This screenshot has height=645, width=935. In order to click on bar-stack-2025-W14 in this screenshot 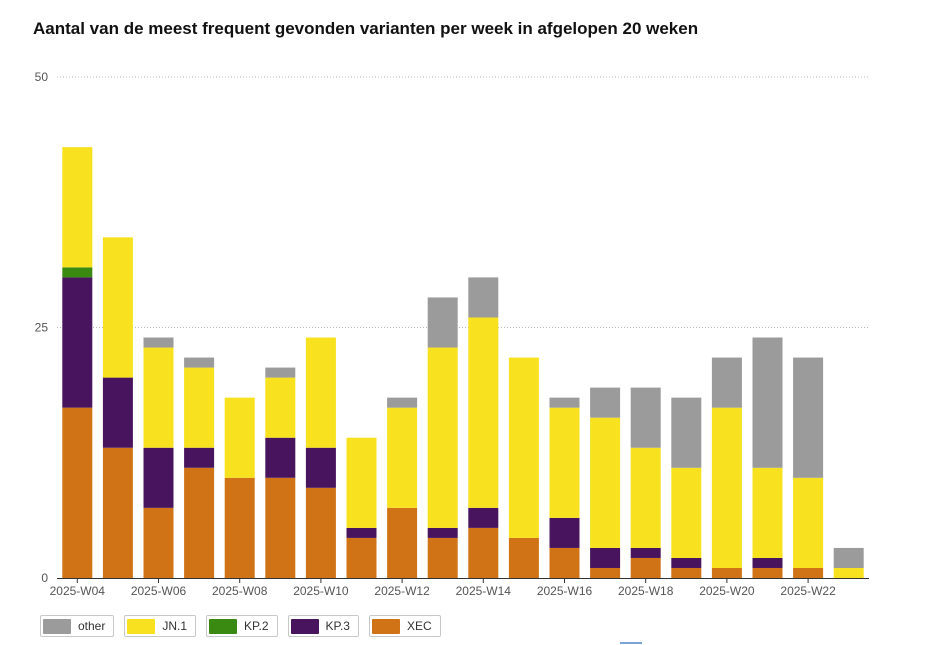, I will do `click(483, 427)`.